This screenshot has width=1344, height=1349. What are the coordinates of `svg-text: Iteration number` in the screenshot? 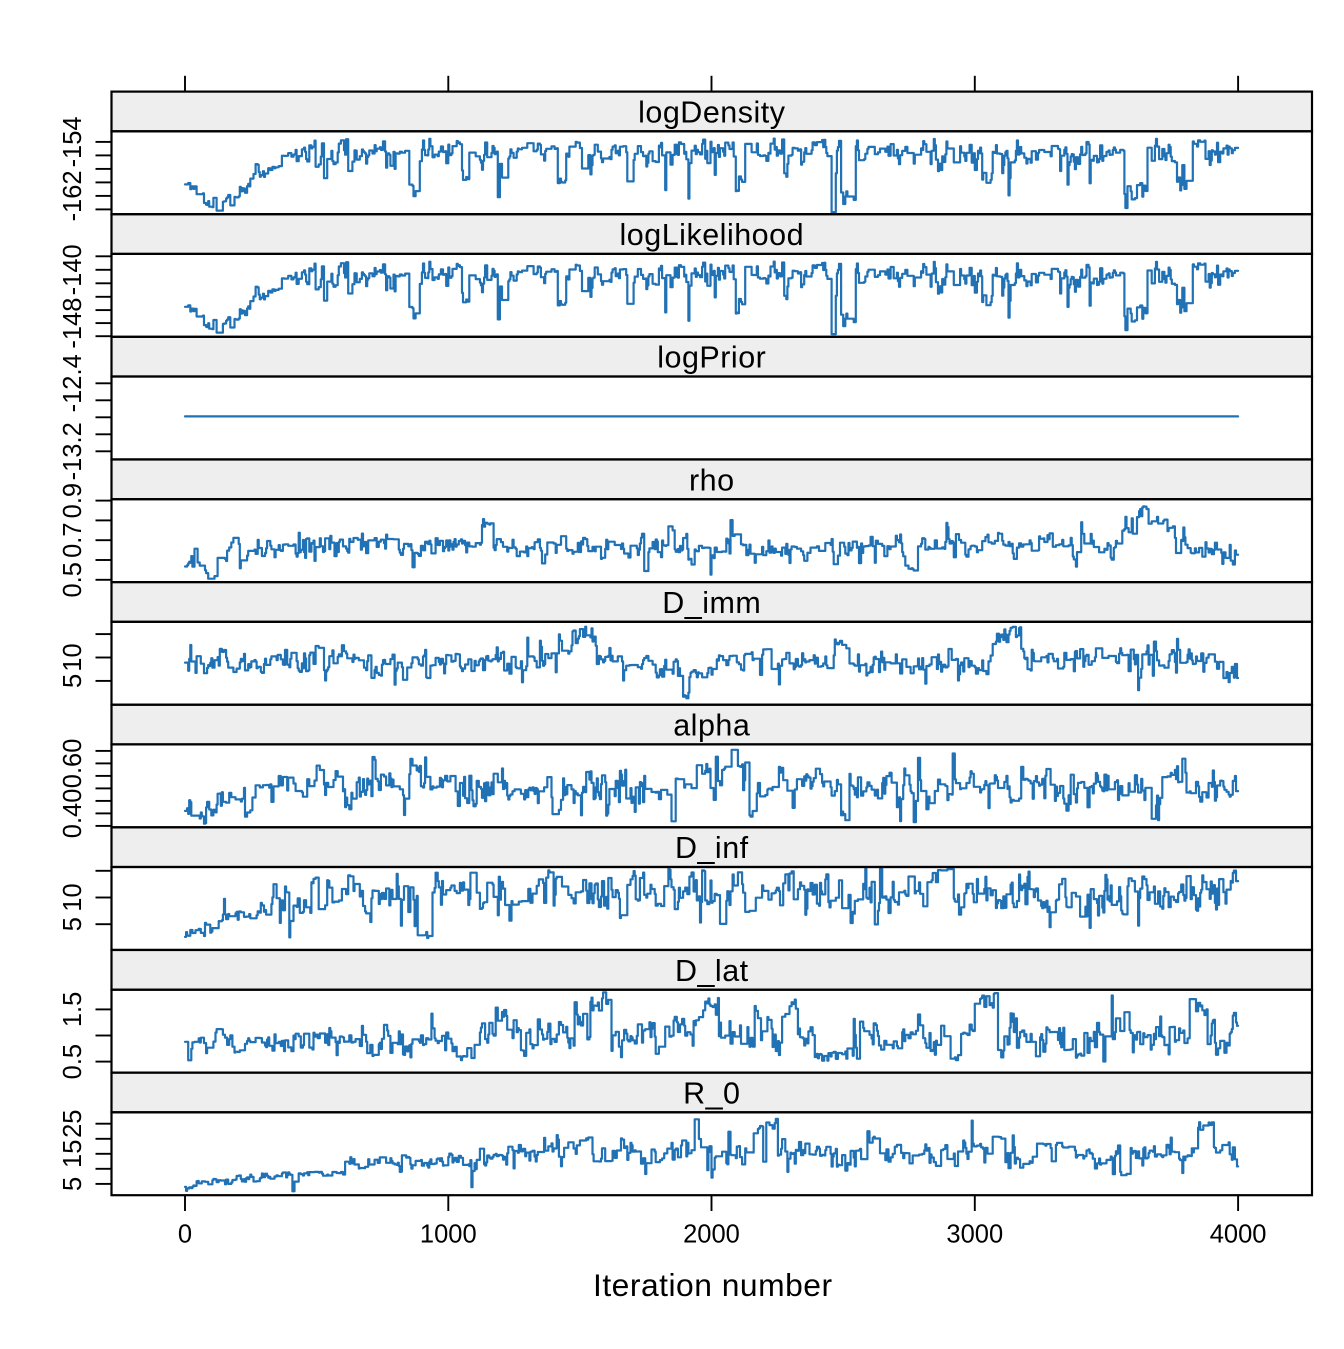 It's located at (713, 1285).